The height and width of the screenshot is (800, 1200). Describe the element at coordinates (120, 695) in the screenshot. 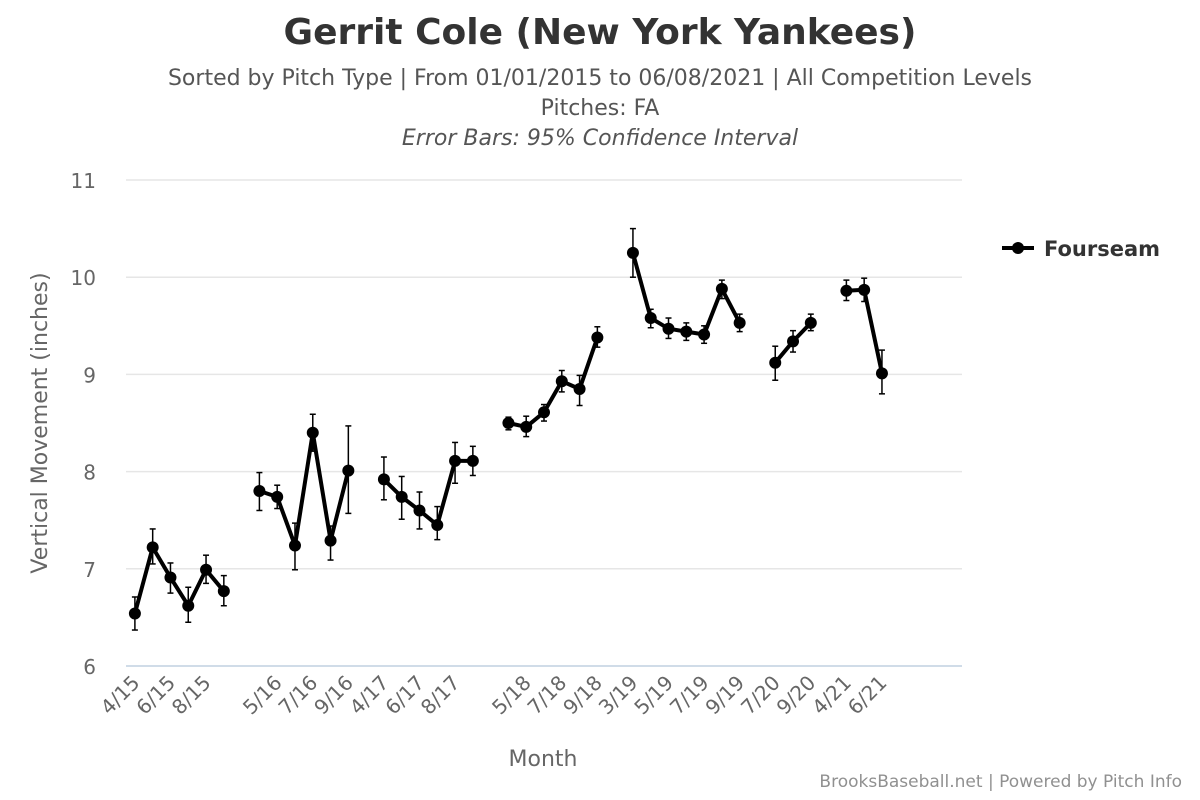

I see `x-tick-label: 4/15` at that location.